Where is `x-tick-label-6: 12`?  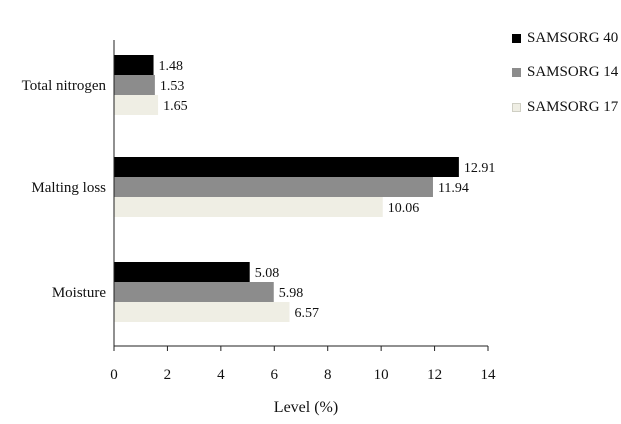
x-tick-label-6: 12 is located at coordinates (434, 375).